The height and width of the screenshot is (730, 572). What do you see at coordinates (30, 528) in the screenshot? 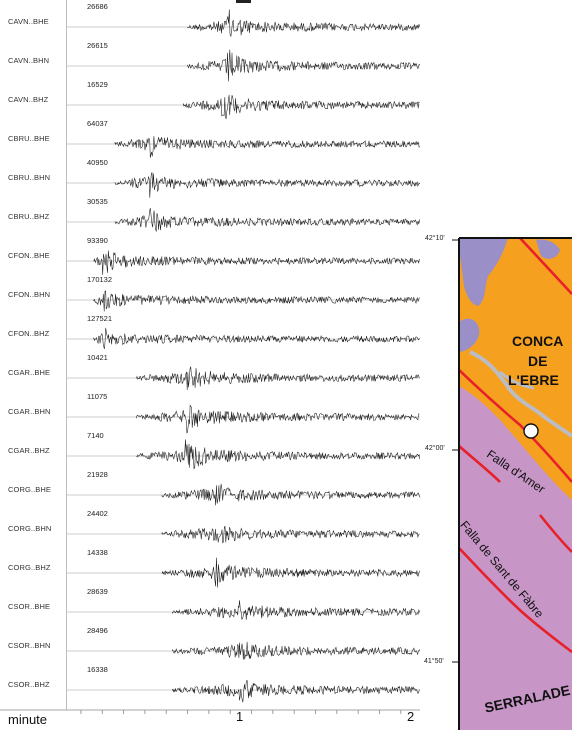
I see `station-label: CORG..BHN` at bounding box center [30, 528].